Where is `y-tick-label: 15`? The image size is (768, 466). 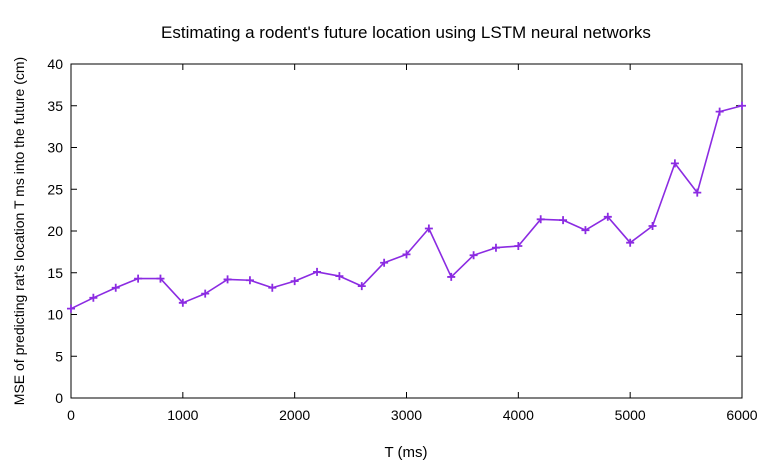 y-tick-label: 15 is located at coordinates (55, 273).